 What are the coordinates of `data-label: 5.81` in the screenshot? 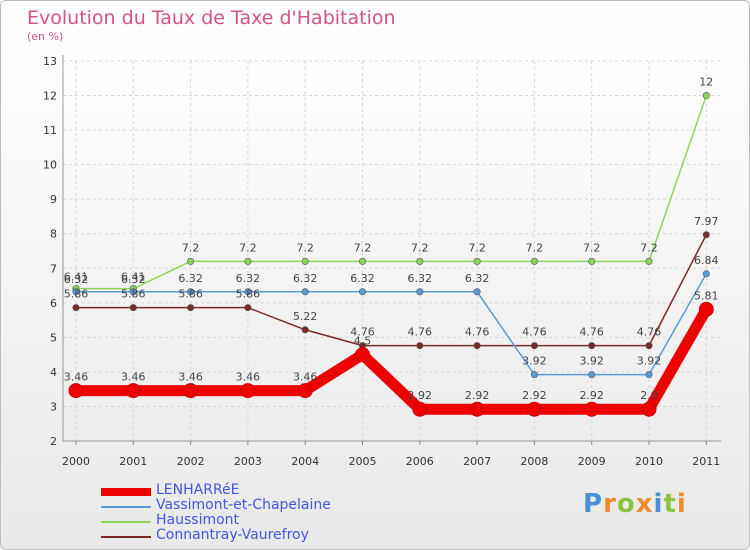 It's located at (706, 295).